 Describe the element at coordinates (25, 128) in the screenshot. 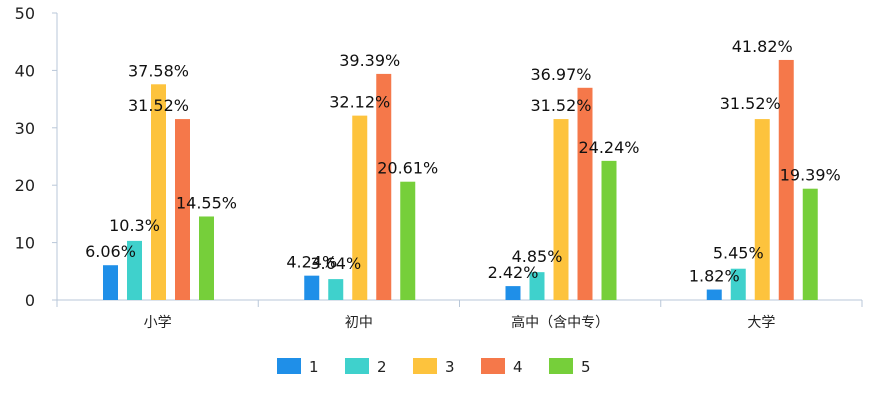

I see `y-tick-label: 30` at that location.